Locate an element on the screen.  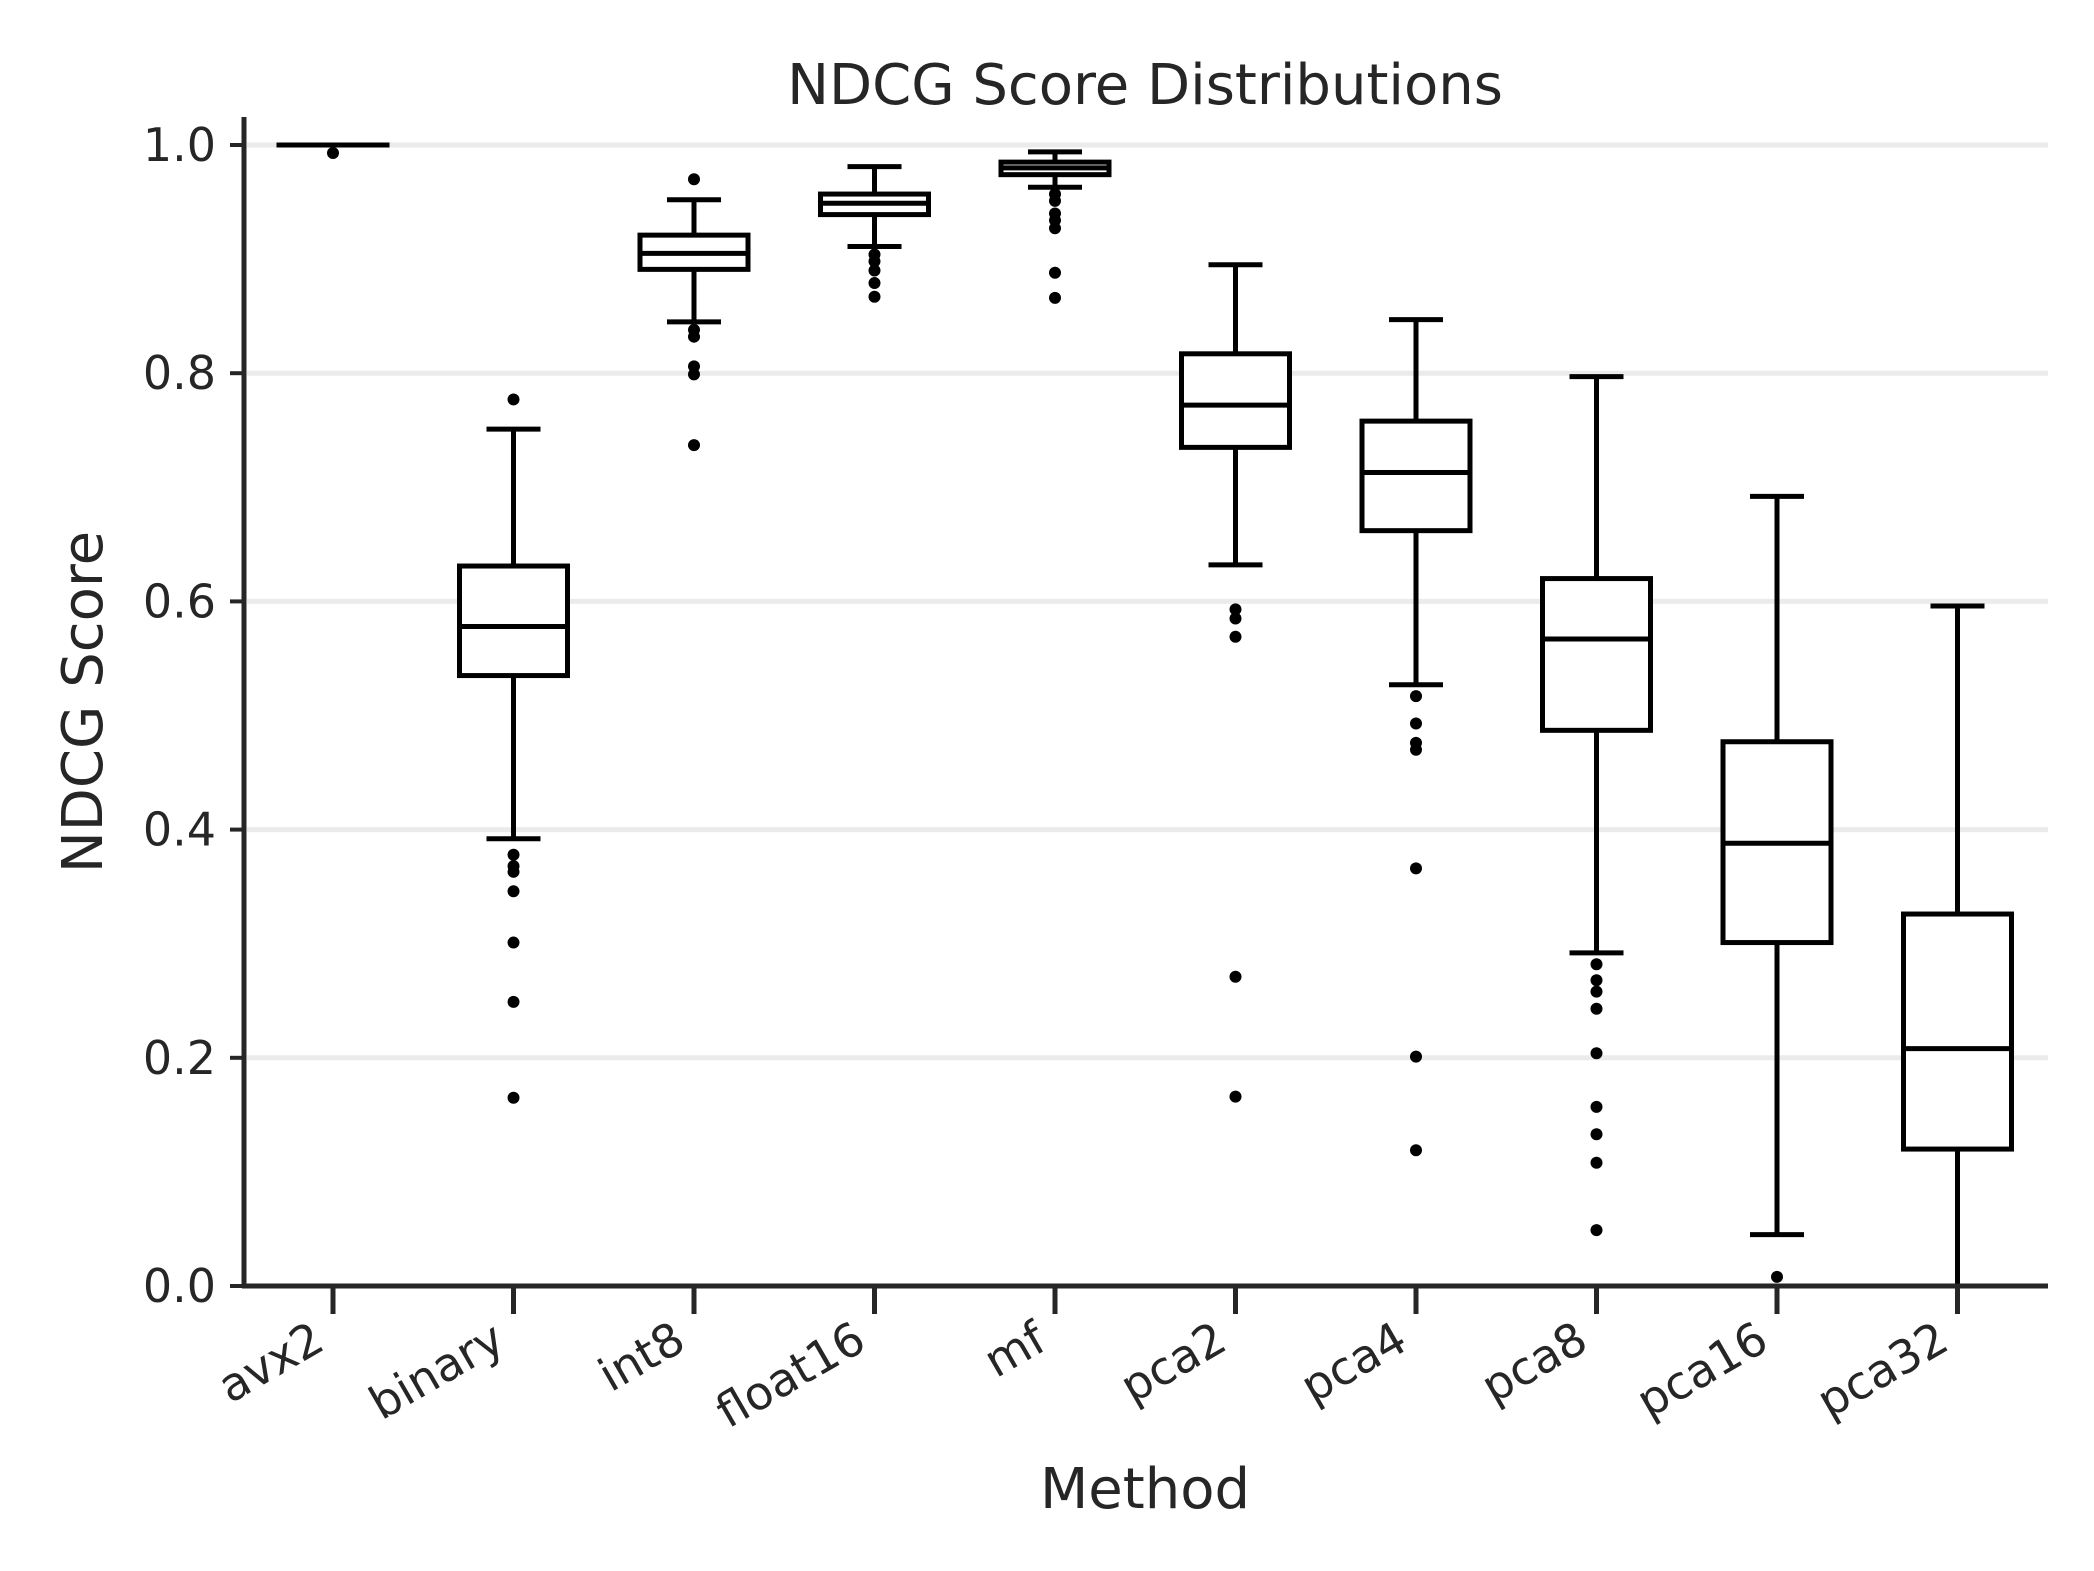
box-mf is located at coordinates (1055, 226).